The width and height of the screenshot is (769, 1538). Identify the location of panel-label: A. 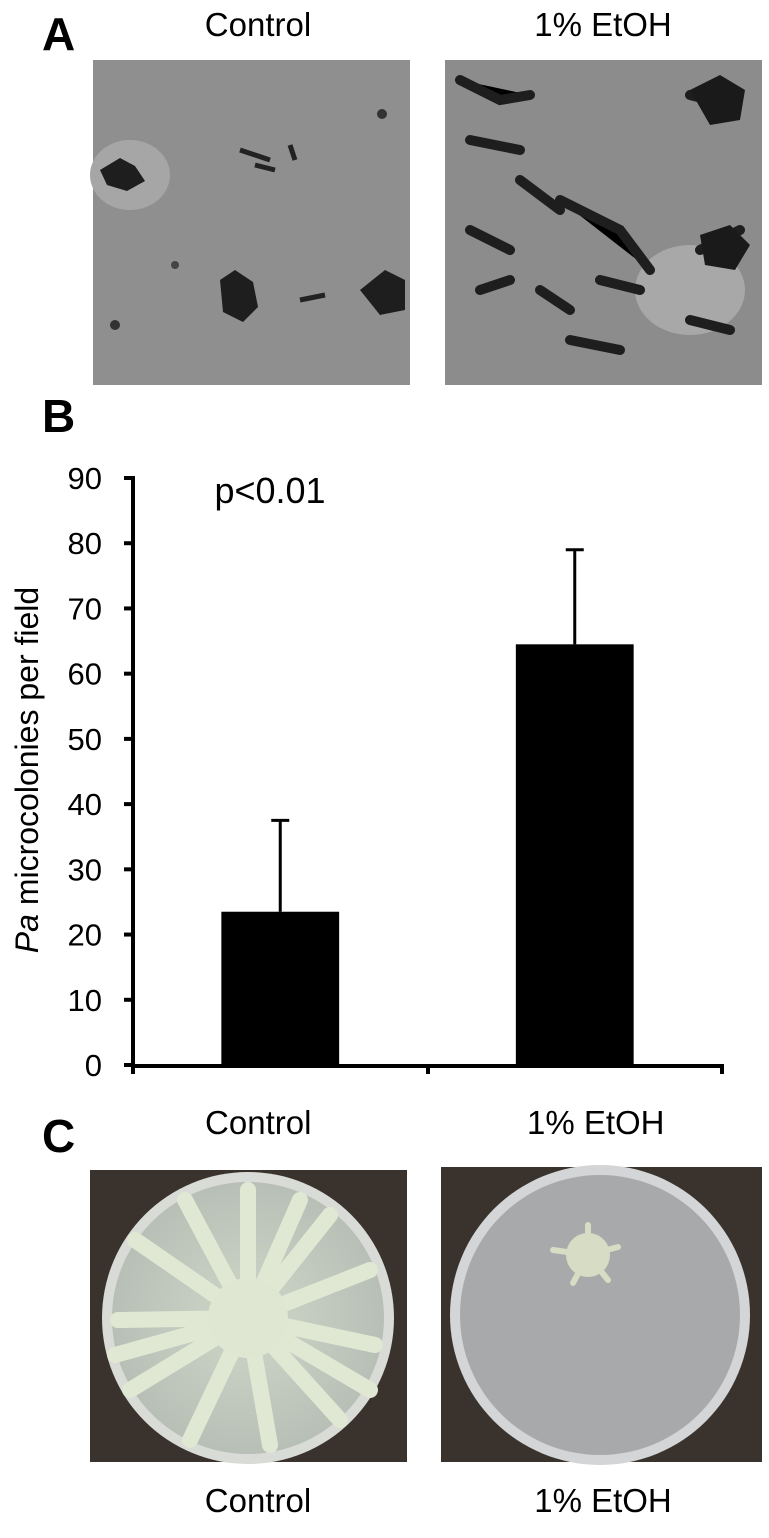
(58, 34).